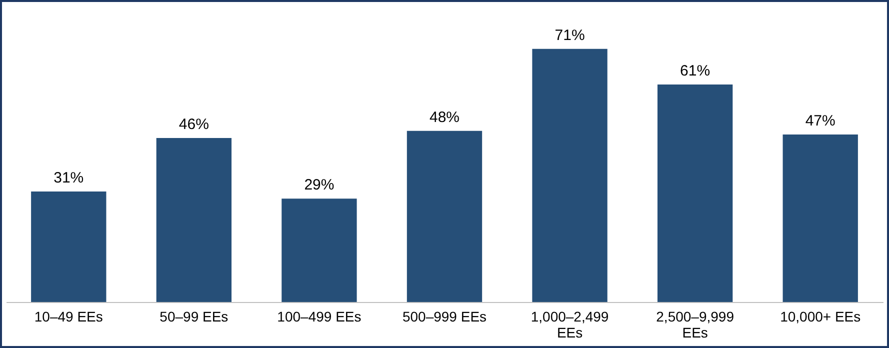 The width and height of the screenshot is (889, 348). I want to click on x-tick-label: 10–49 EEs, so click(68, 316).